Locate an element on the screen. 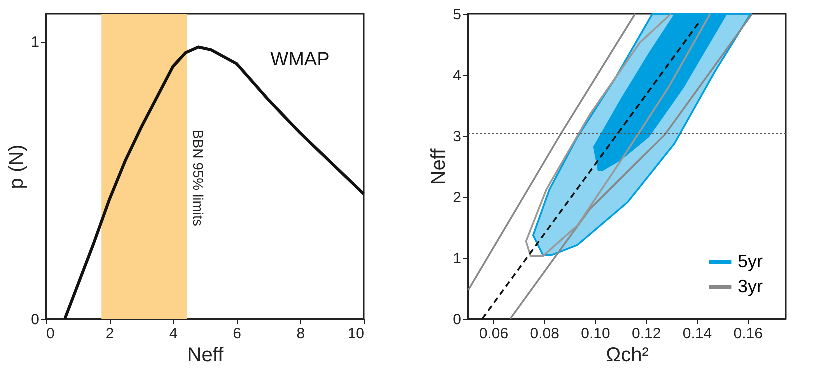 The image size is (830, 387). x-axis-title: Ωch² is located at coordinates (628, 355).